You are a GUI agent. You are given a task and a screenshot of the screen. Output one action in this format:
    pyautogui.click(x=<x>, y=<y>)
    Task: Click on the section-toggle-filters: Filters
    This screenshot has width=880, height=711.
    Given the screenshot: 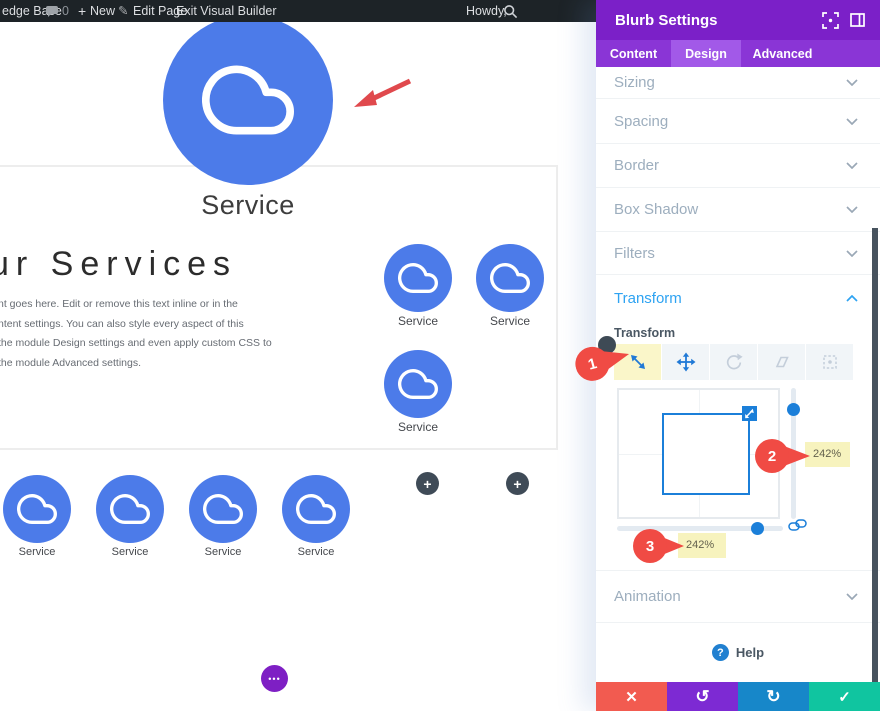 What is the action you would take?
    pyautogui.click(x=738, y=252)
    